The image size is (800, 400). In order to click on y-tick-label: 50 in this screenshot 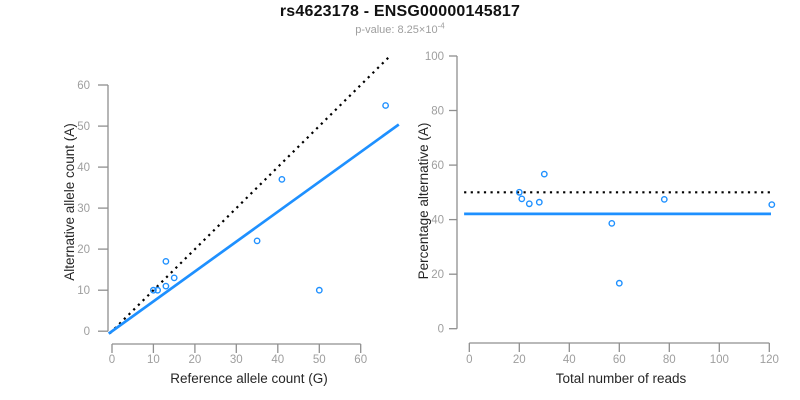, I will do `click(83, 127)`.